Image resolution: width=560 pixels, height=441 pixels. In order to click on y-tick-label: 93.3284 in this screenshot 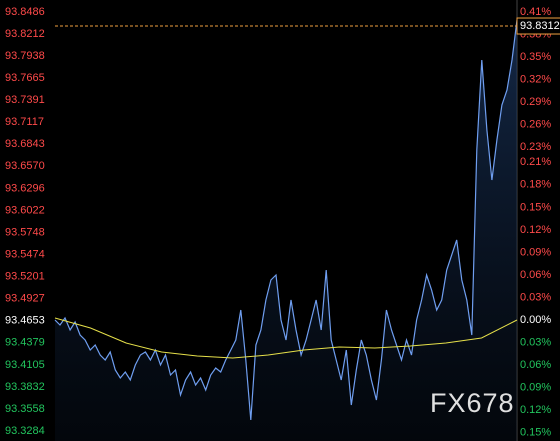, I will do `click(25, 431)`.